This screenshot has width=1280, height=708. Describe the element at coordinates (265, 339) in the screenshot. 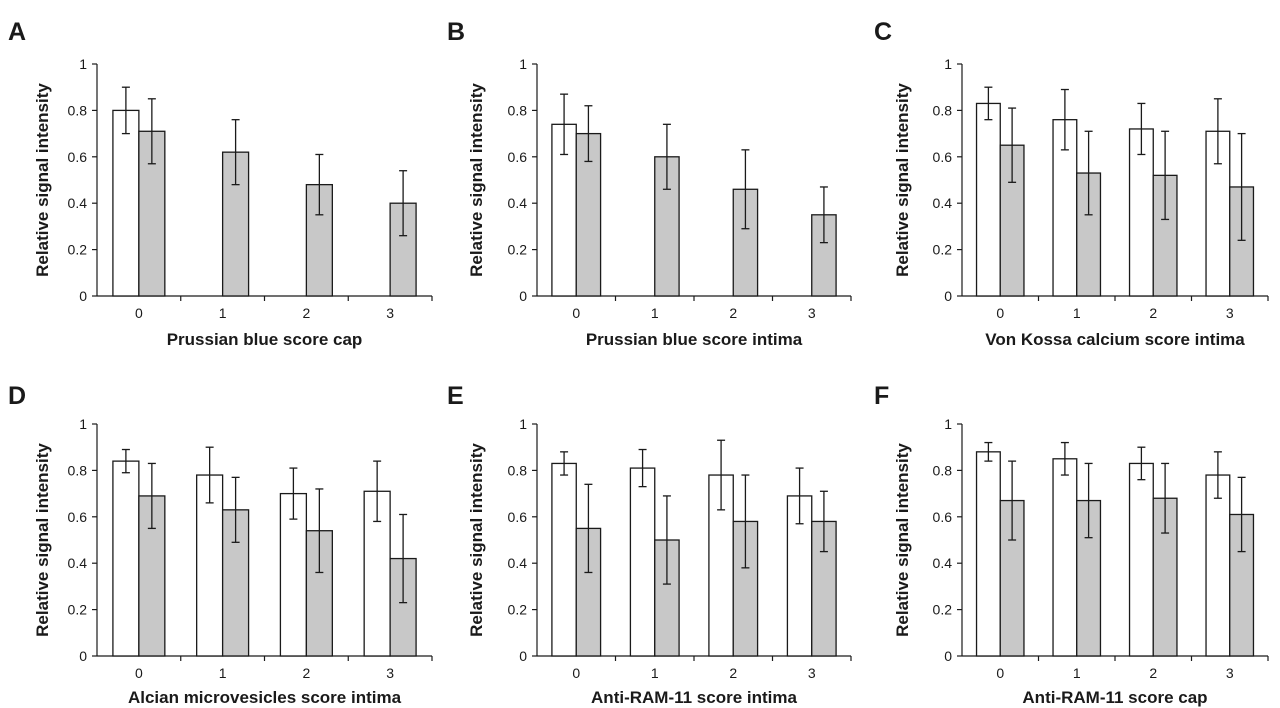

I see `x-axis-title: Prussian blue score cap` at that location.